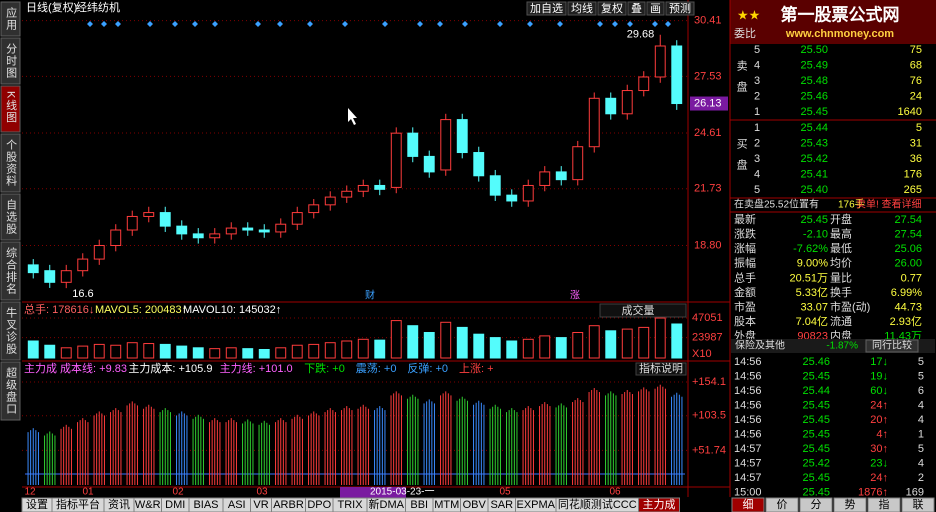 The width and height of the screenshot is (936, 512). I want to click on bottom-tab-label: BBI, so click(419, 505).